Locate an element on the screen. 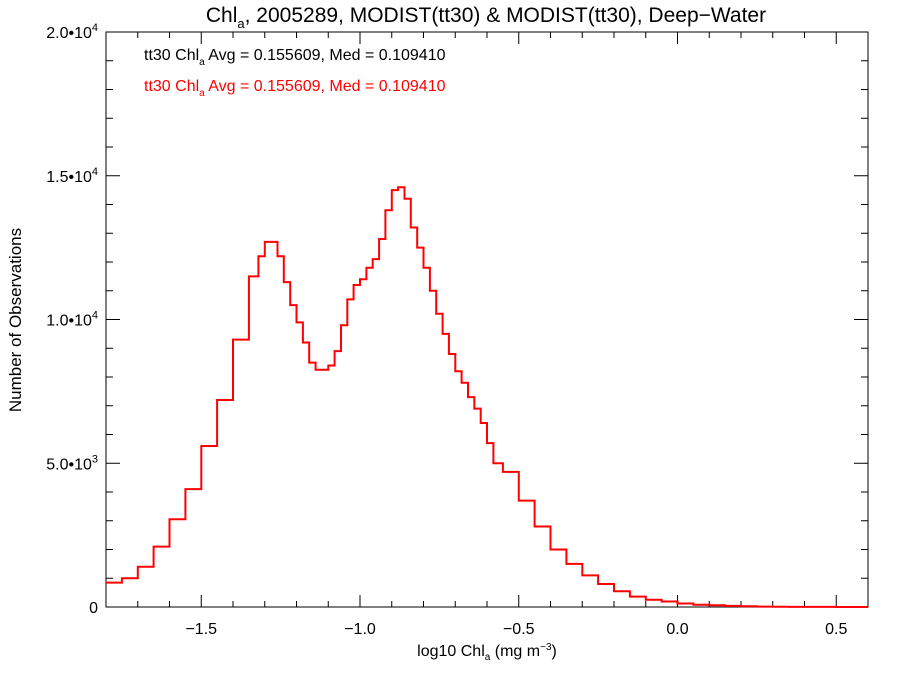 The width and height of the screenshot is (900, 675). legend-entry-2: tt30 Chla Avg = 0.155609, Med = 0.109410 is located at coordinates (295, 88).